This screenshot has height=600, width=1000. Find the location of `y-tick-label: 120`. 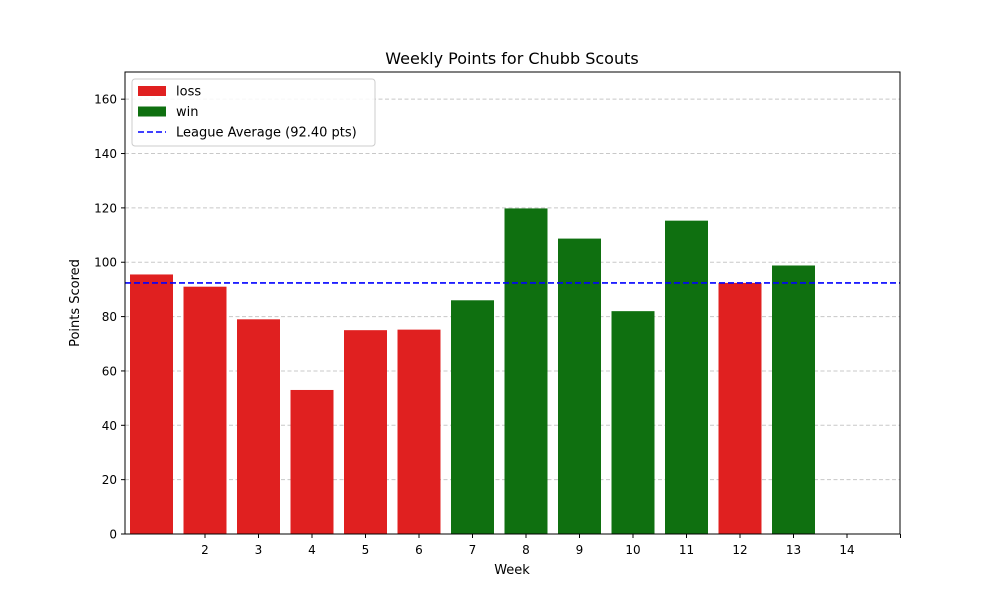

y-tick-label: 120 is located at coordinates (105, 208).